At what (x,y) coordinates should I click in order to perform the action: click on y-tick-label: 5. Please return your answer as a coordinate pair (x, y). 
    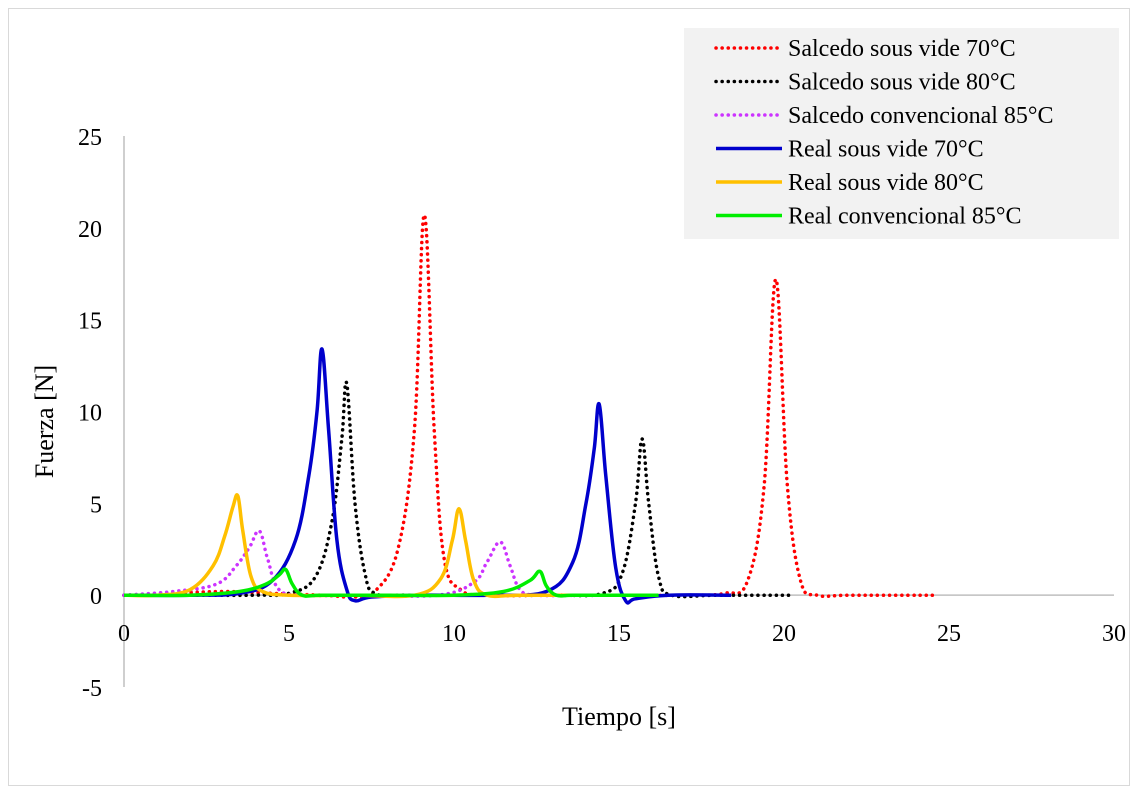
    Looking at the image, I should click on (96, 505).